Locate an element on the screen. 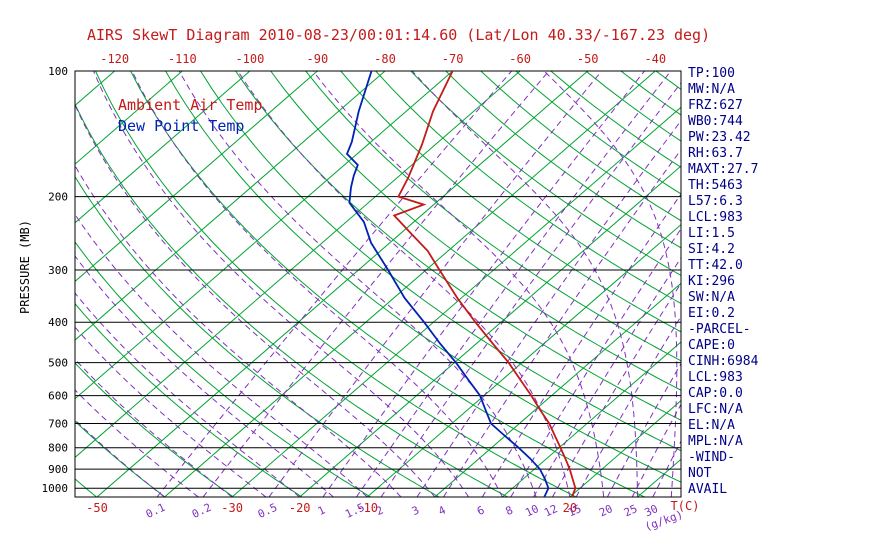 The height and width of the screenshot is (560, 870). stats-line: EL:N/A is located at coordinates (711, 425).